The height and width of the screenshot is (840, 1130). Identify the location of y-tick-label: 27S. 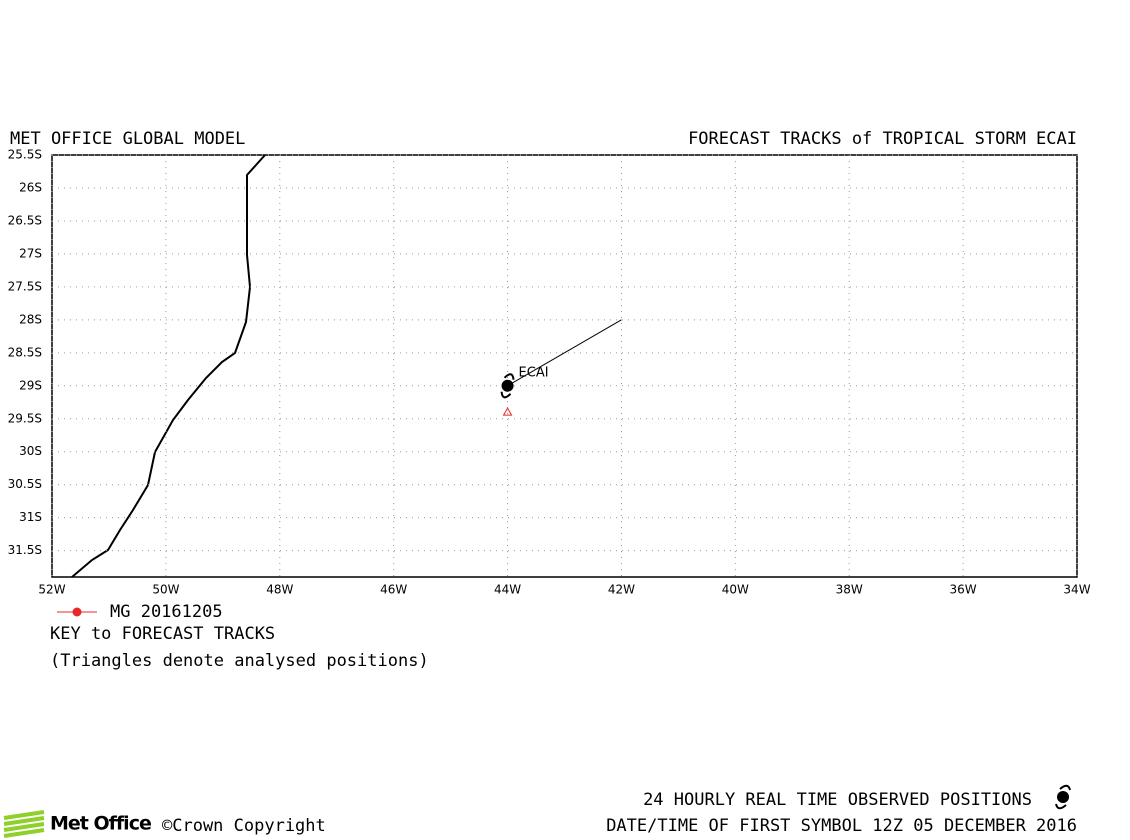
(30, 253).